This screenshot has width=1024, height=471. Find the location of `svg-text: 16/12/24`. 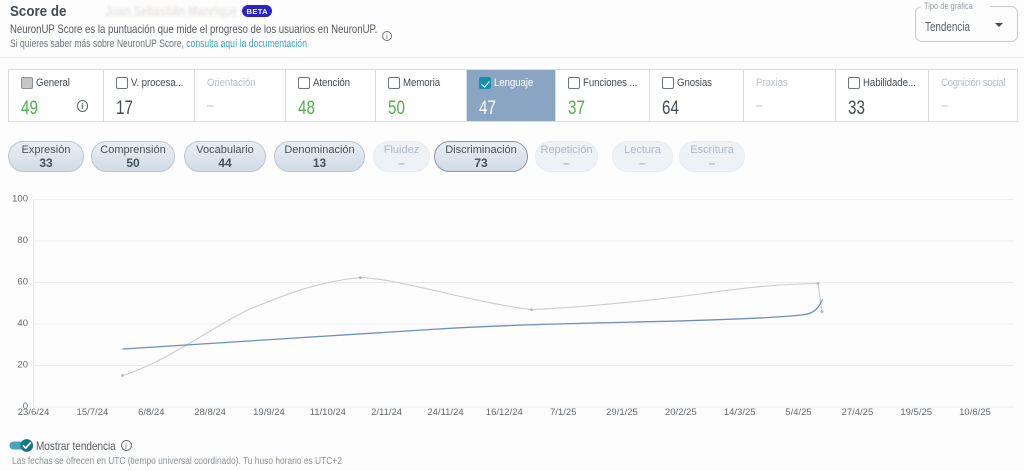

svg-text: 16/12/24 is located at coordinates (504, 412).